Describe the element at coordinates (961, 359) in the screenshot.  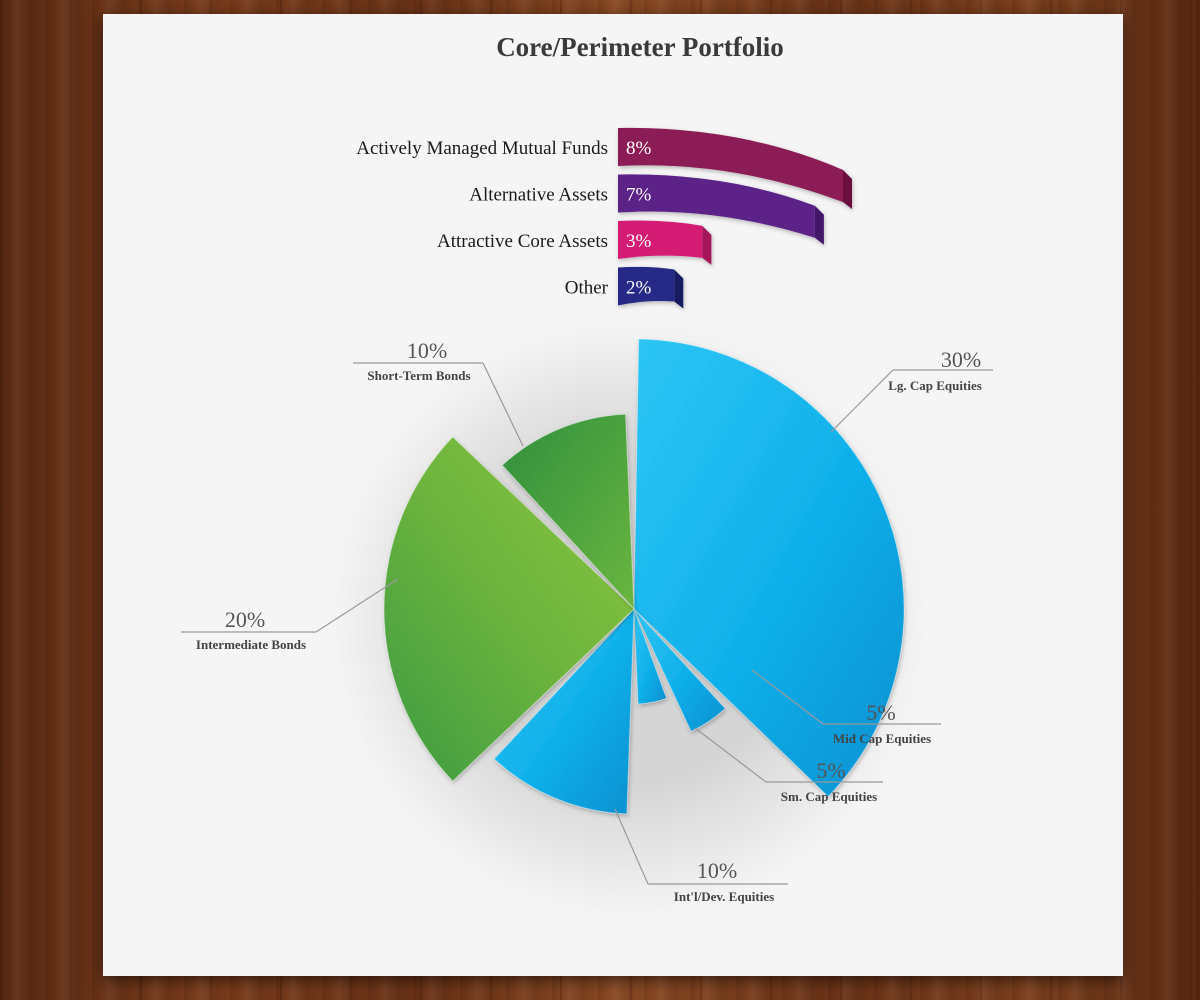
I see `pie-value-lg-cap-equities: 30%` at that location.